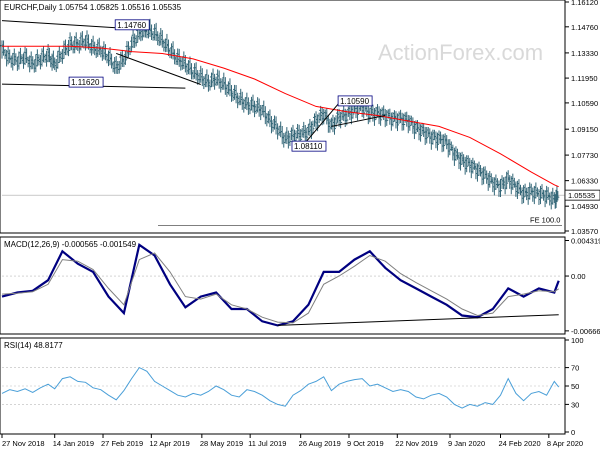 The height and width of the screenshot is (450, 600). Describe the element at coordinates (584, 103) in the screenshot. I see `y-tick-label: 1.10590` at that location.